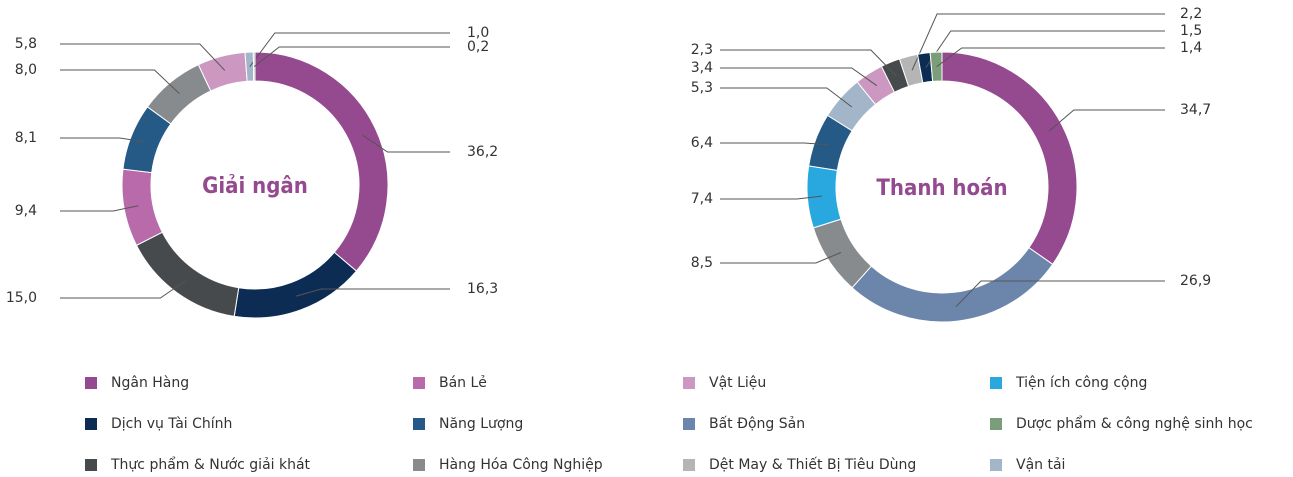 The image size is (1293, 477). I want to click on value-label: 0,2, so click(478, 47).